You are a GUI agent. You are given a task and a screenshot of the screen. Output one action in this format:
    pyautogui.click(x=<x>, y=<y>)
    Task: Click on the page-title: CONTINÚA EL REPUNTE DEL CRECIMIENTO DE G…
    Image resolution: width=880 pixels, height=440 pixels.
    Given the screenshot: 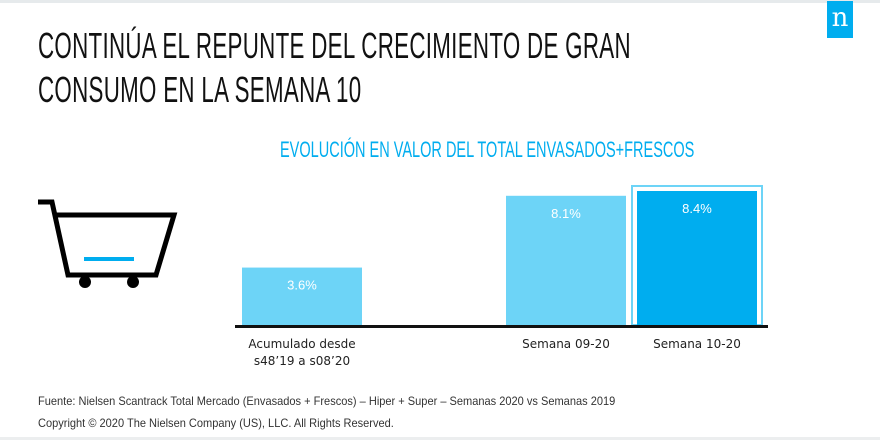 What is the action you would take?
    pyautogui.click(x=334, y=68)
    